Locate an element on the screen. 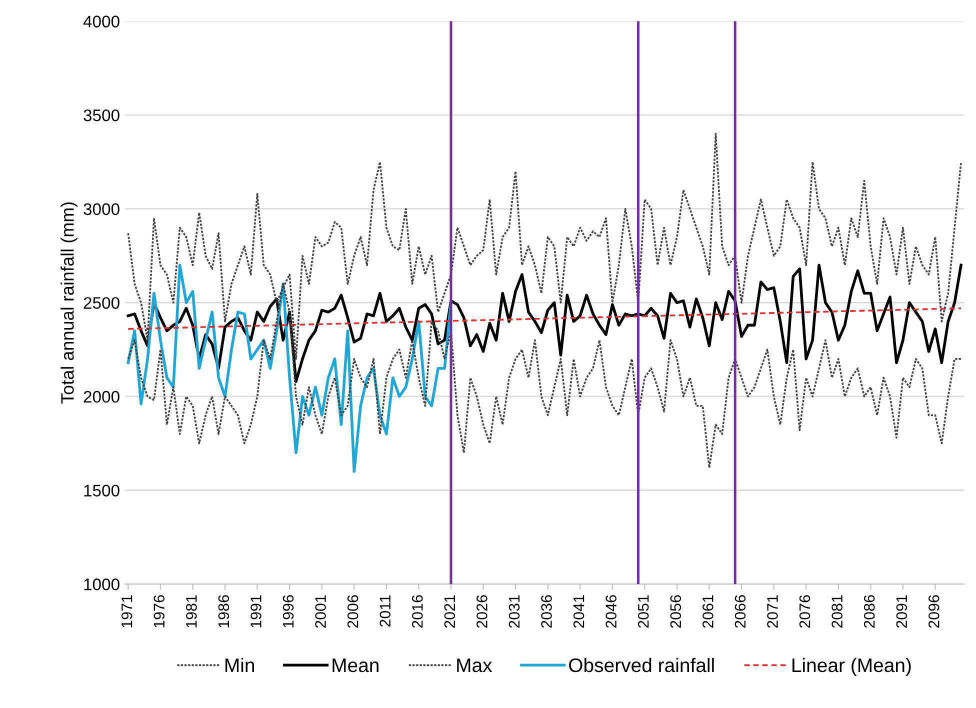  x-tick-label: 1996 is located at coordinates (288, 611).